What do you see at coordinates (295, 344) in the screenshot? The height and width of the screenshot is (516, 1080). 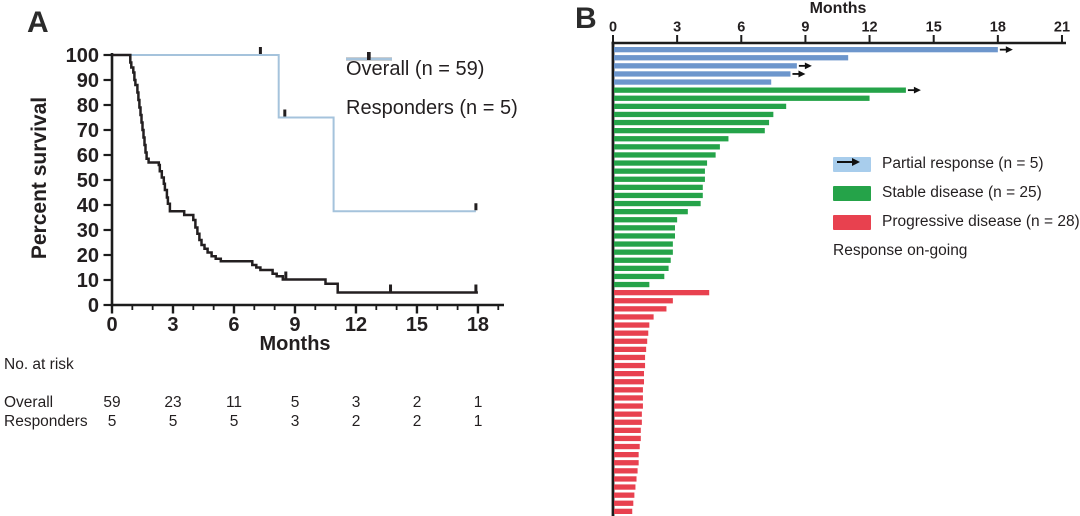 I see `x-axis-title-a: Months` at bounding box center [295, 344].